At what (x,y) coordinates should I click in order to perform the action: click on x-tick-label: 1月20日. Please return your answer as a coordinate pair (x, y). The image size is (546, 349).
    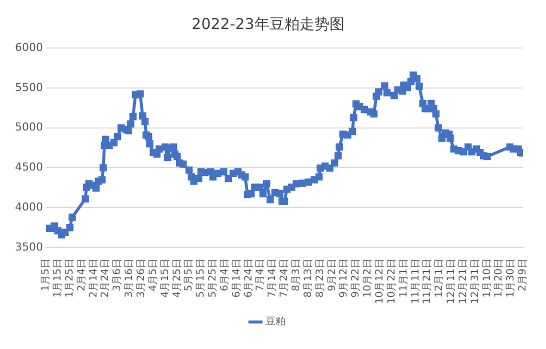
    Looking at the image, I should click on (499, 278).